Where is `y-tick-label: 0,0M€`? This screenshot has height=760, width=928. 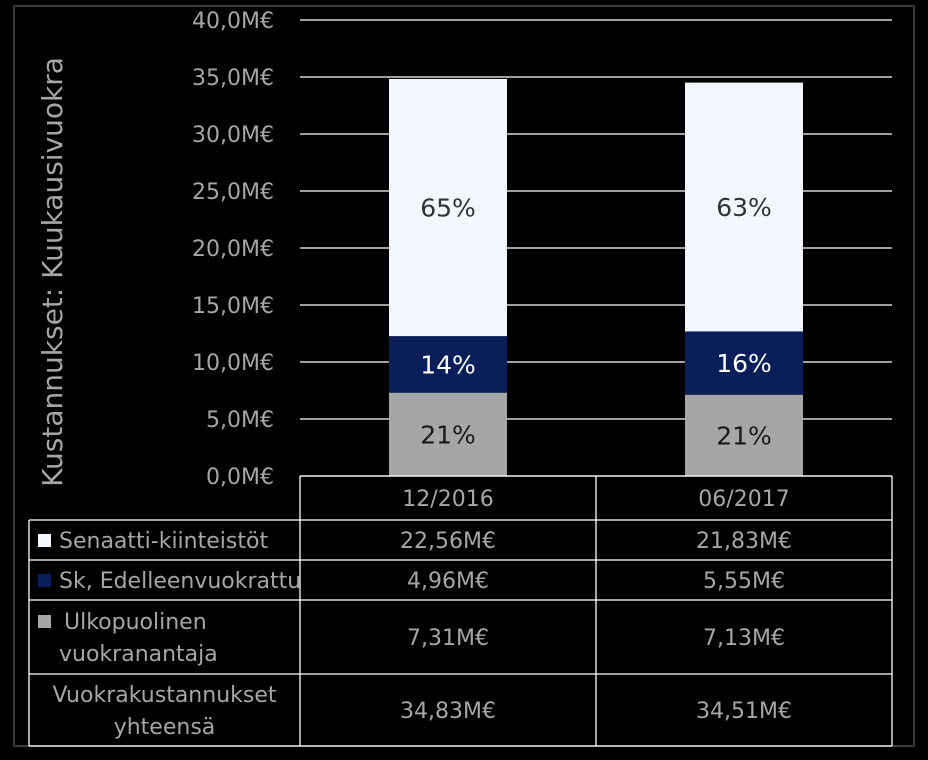 y-tick-label: 0,0M€ is located at coordinates (240, 477).